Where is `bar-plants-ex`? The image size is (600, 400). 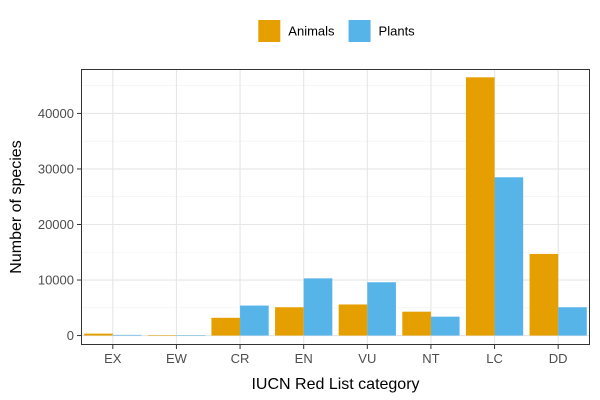 bar-plants-ex is located at coordinates (127, 335).